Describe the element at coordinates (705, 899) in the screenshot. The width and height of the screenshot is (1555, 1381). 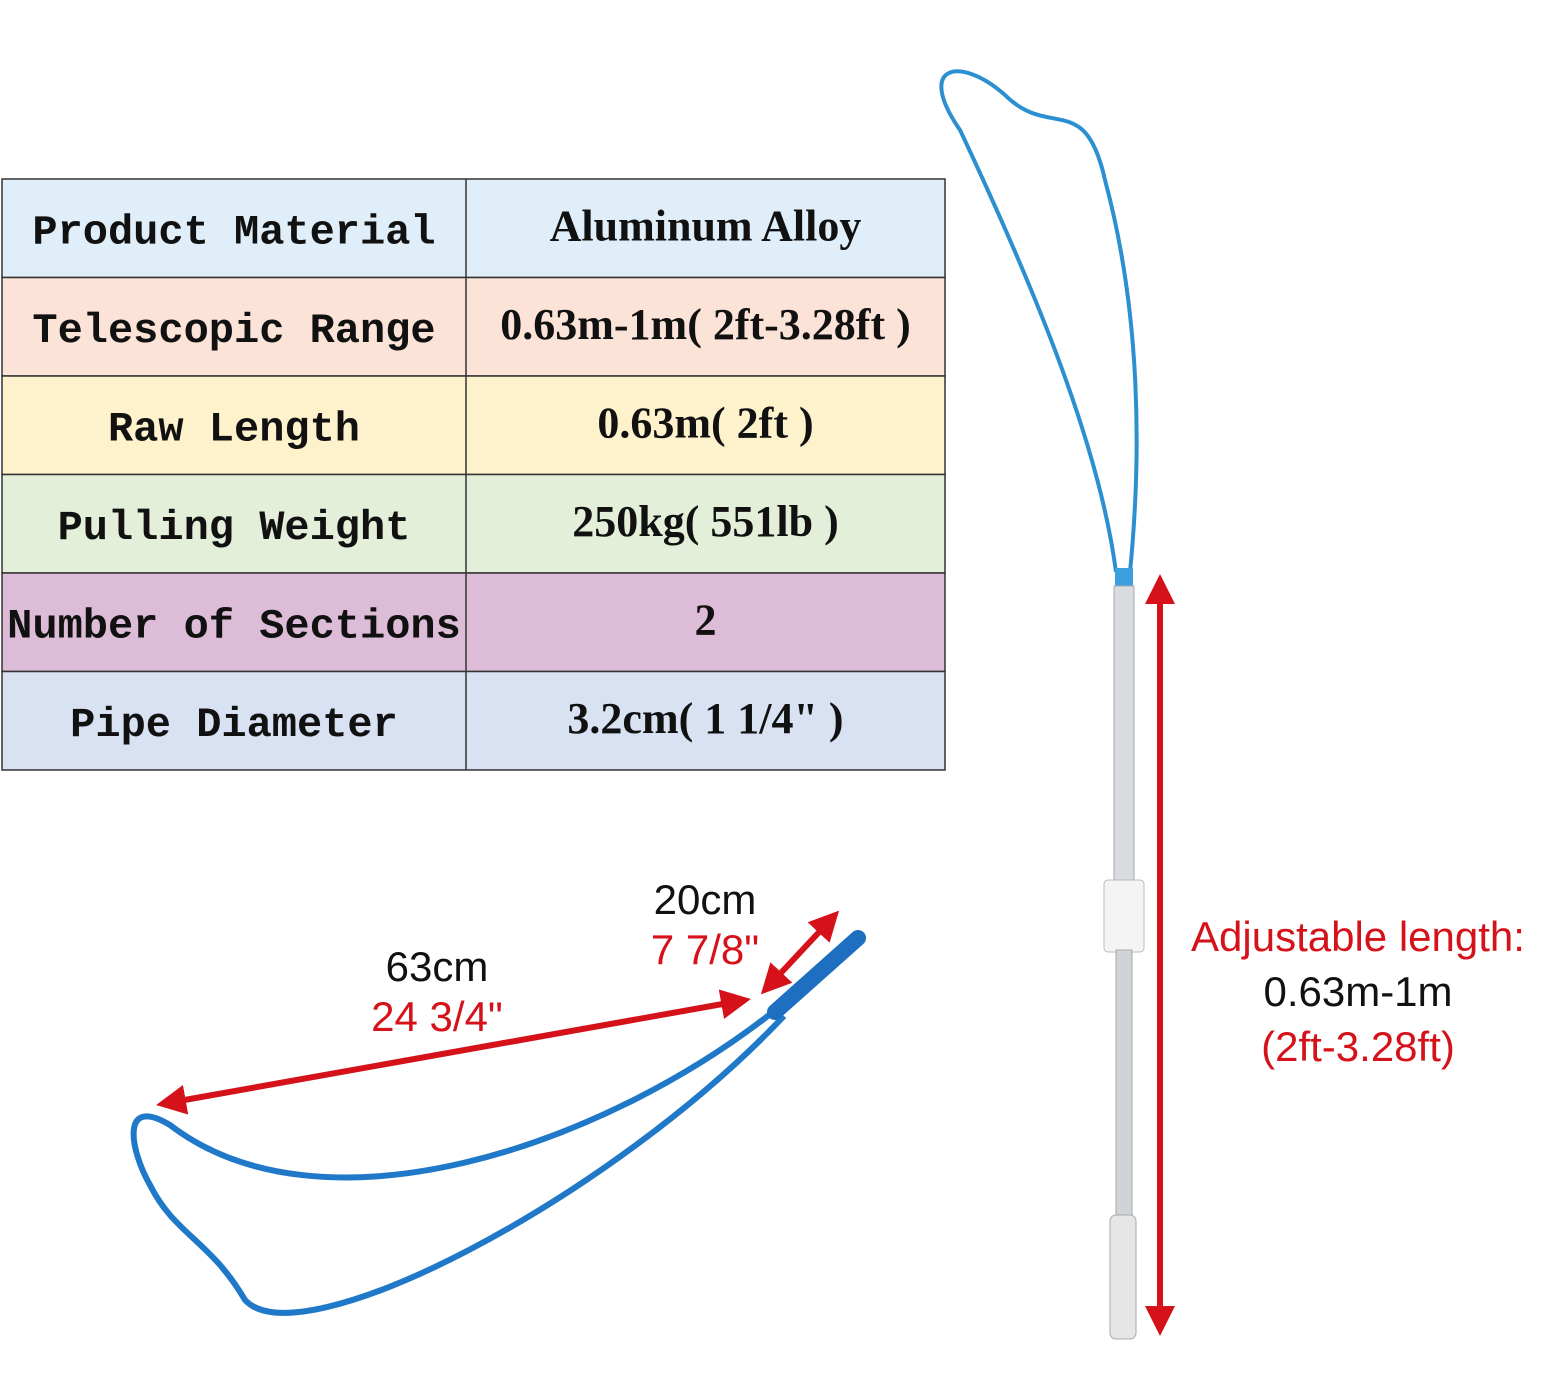
I see `handle-metric: 20cm` at that location.